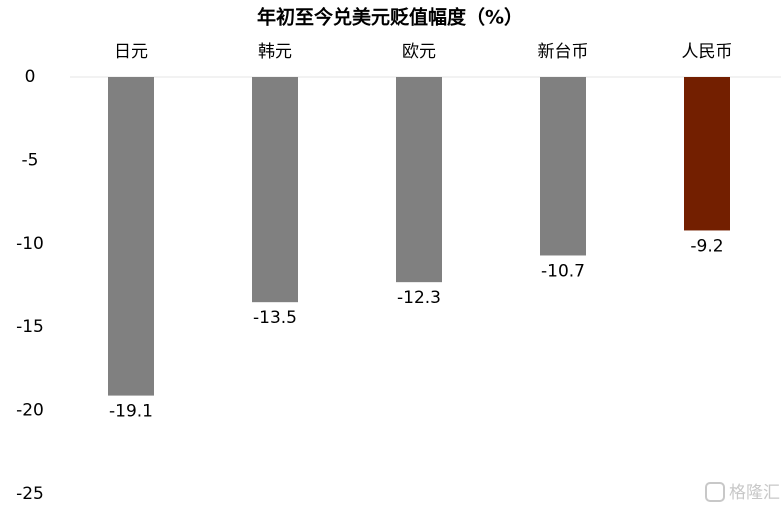 The image size is (781, 509). Describe the element at coordinates (30, 160) in the screenshot. I see `y-tick-label: -5` at that location.